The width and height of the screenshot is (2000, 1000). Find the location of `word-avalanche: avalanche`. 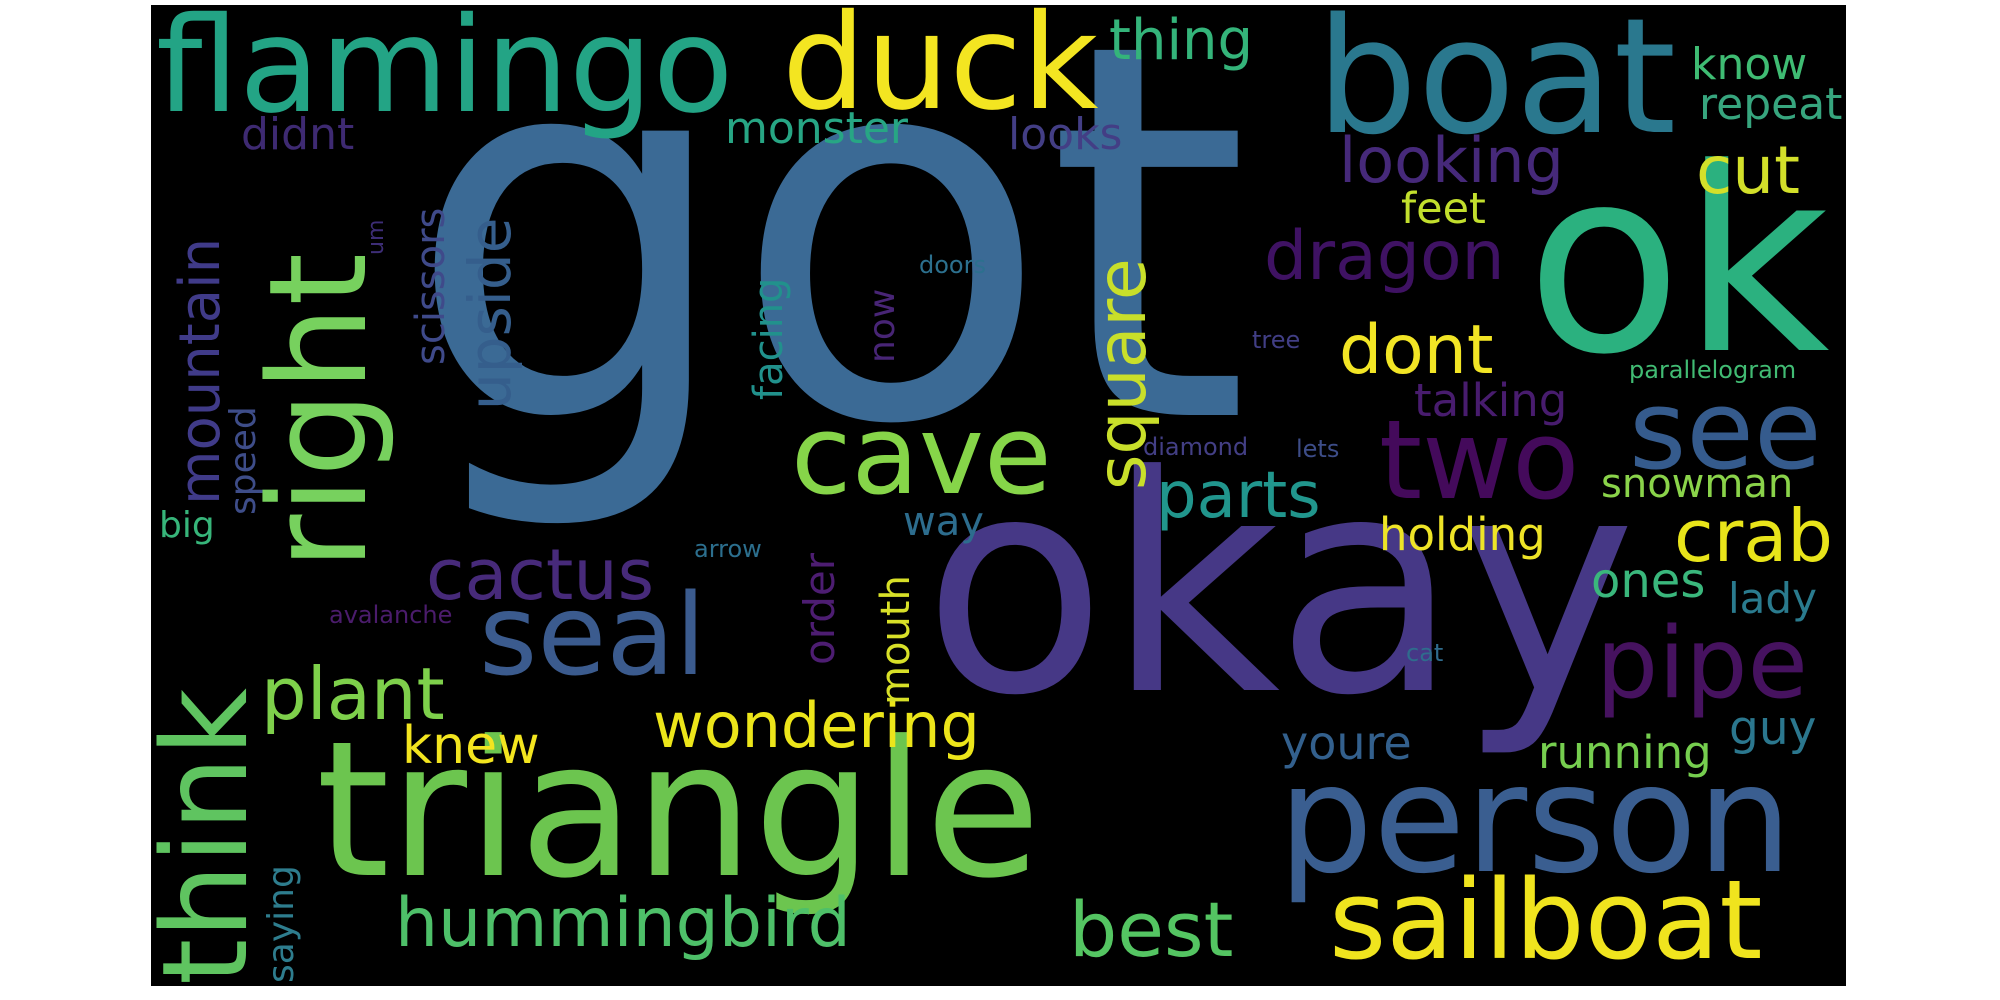

word-avalanche: avalanche is located at coordinates (391, 615).